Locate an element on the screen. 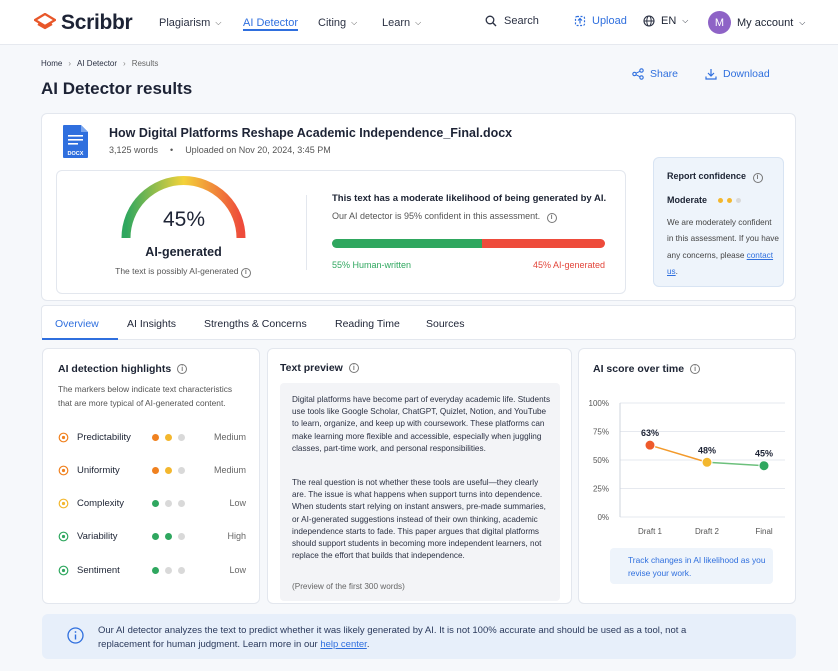 The height and width of the screenshot is (671, 838). page-title: AI Detector results is located at coordinates (117, 88).